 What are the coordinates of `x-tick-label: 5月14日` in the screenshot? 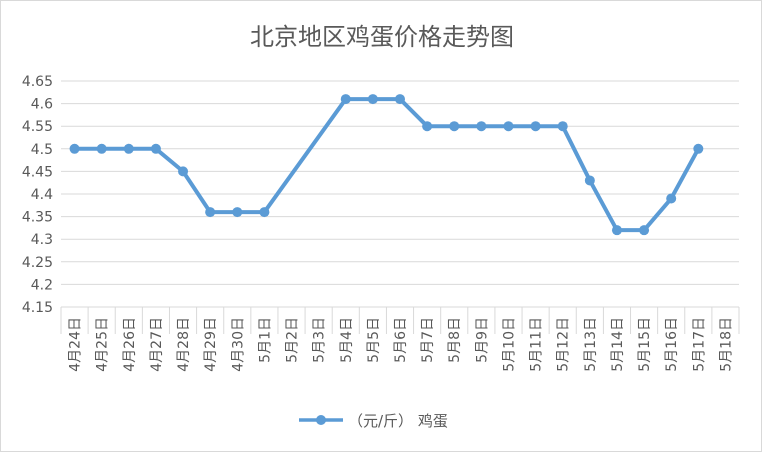 It's located at (618, 344).